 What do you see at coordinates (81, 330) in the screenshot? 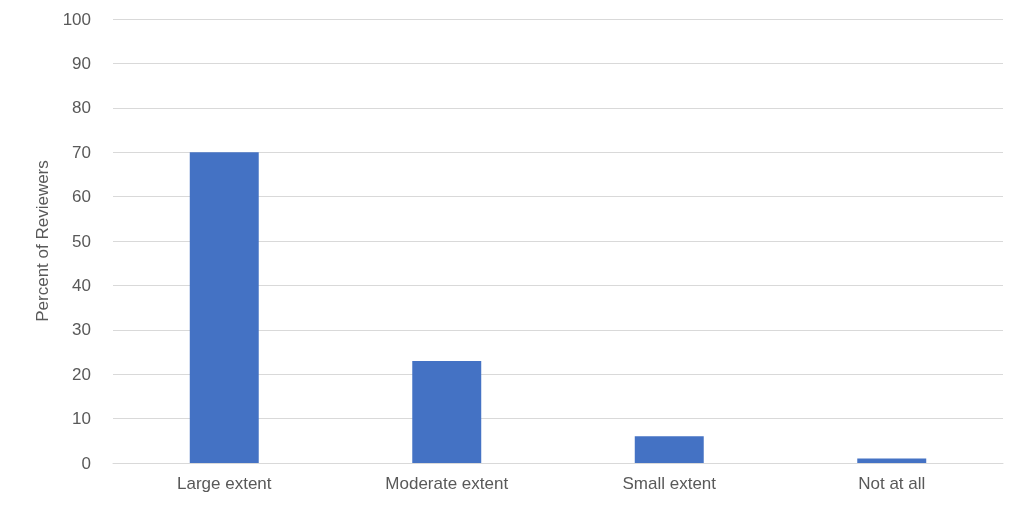
I see `y-tick-label: 30` at bounding box center [81, 330].